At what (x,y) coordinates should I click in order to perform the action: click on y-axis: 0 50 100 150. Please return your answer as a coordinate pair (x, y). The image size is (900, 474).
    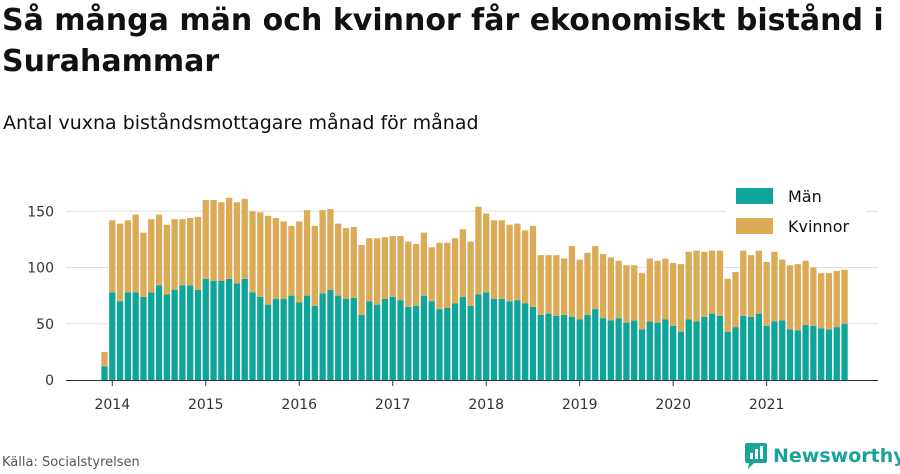
    Looking at the image, I should click on (40, 296).